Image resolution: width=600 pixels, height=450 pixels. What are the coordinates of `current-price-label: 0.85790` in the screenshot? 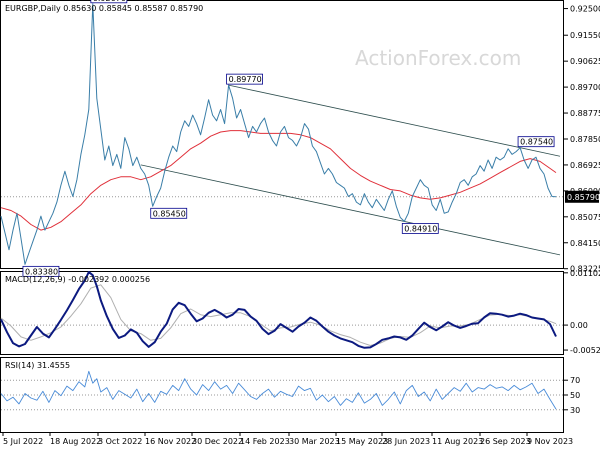 It's located at (583, 197).